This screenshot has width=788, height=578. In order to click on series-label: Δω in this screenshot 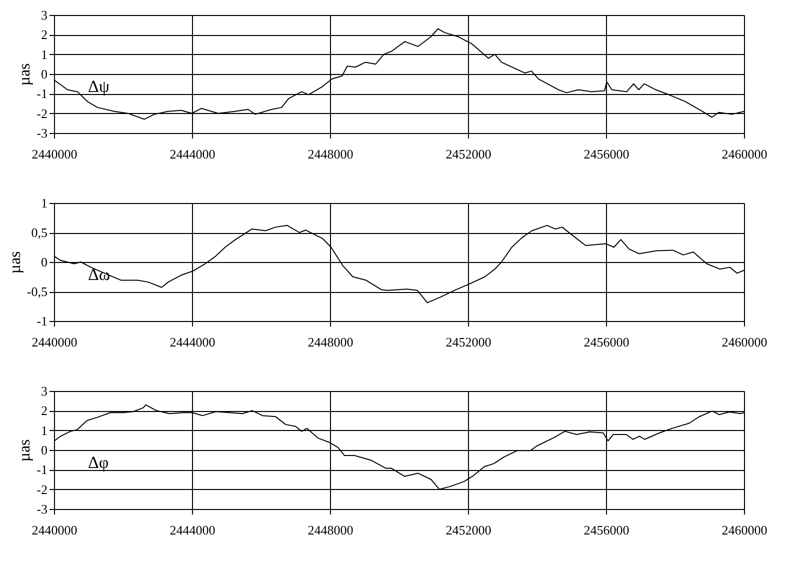, I will do `click(99, 274)`.